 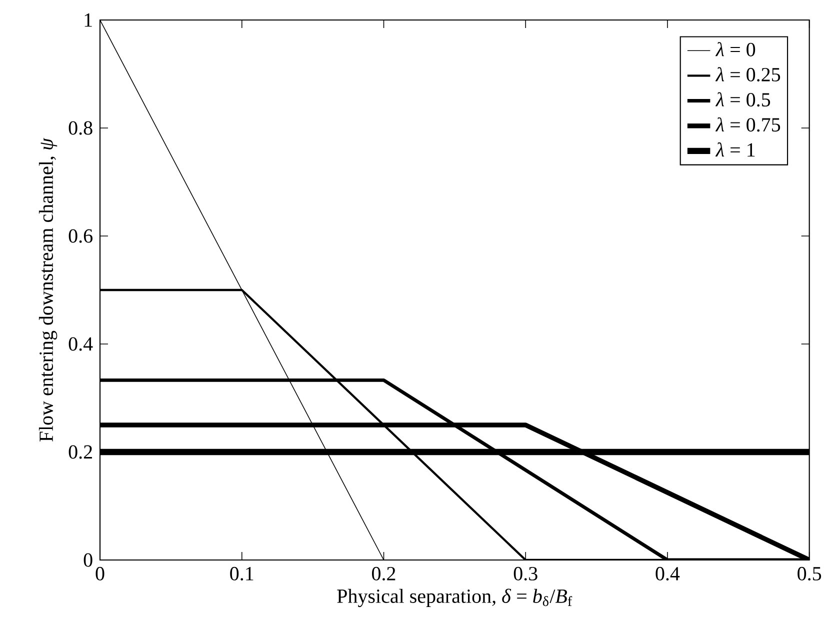 What do you see at coordinates (454, 598) in the screenshot?
I see `x-axis-title: Physical separation, δ = b$_{δ}$/B$_{f}$` at bounding box center [454, 598].